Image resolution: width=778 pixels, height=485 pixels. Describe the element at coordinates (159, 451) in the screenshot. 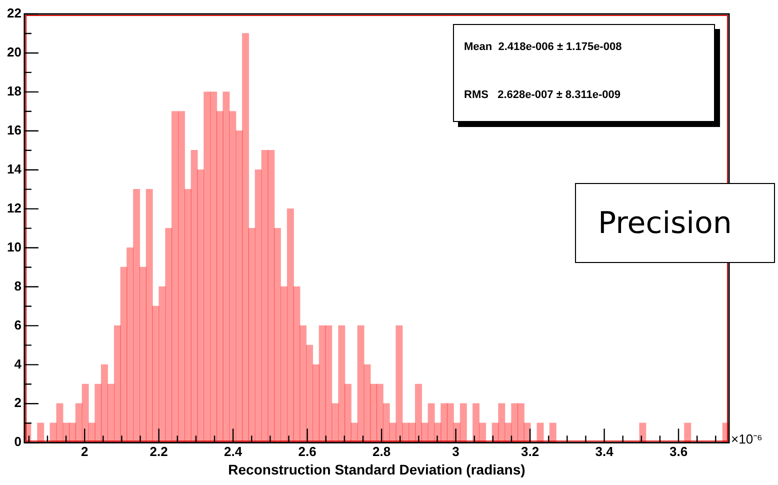

I see `x-tick-label: 2.2` at that location.